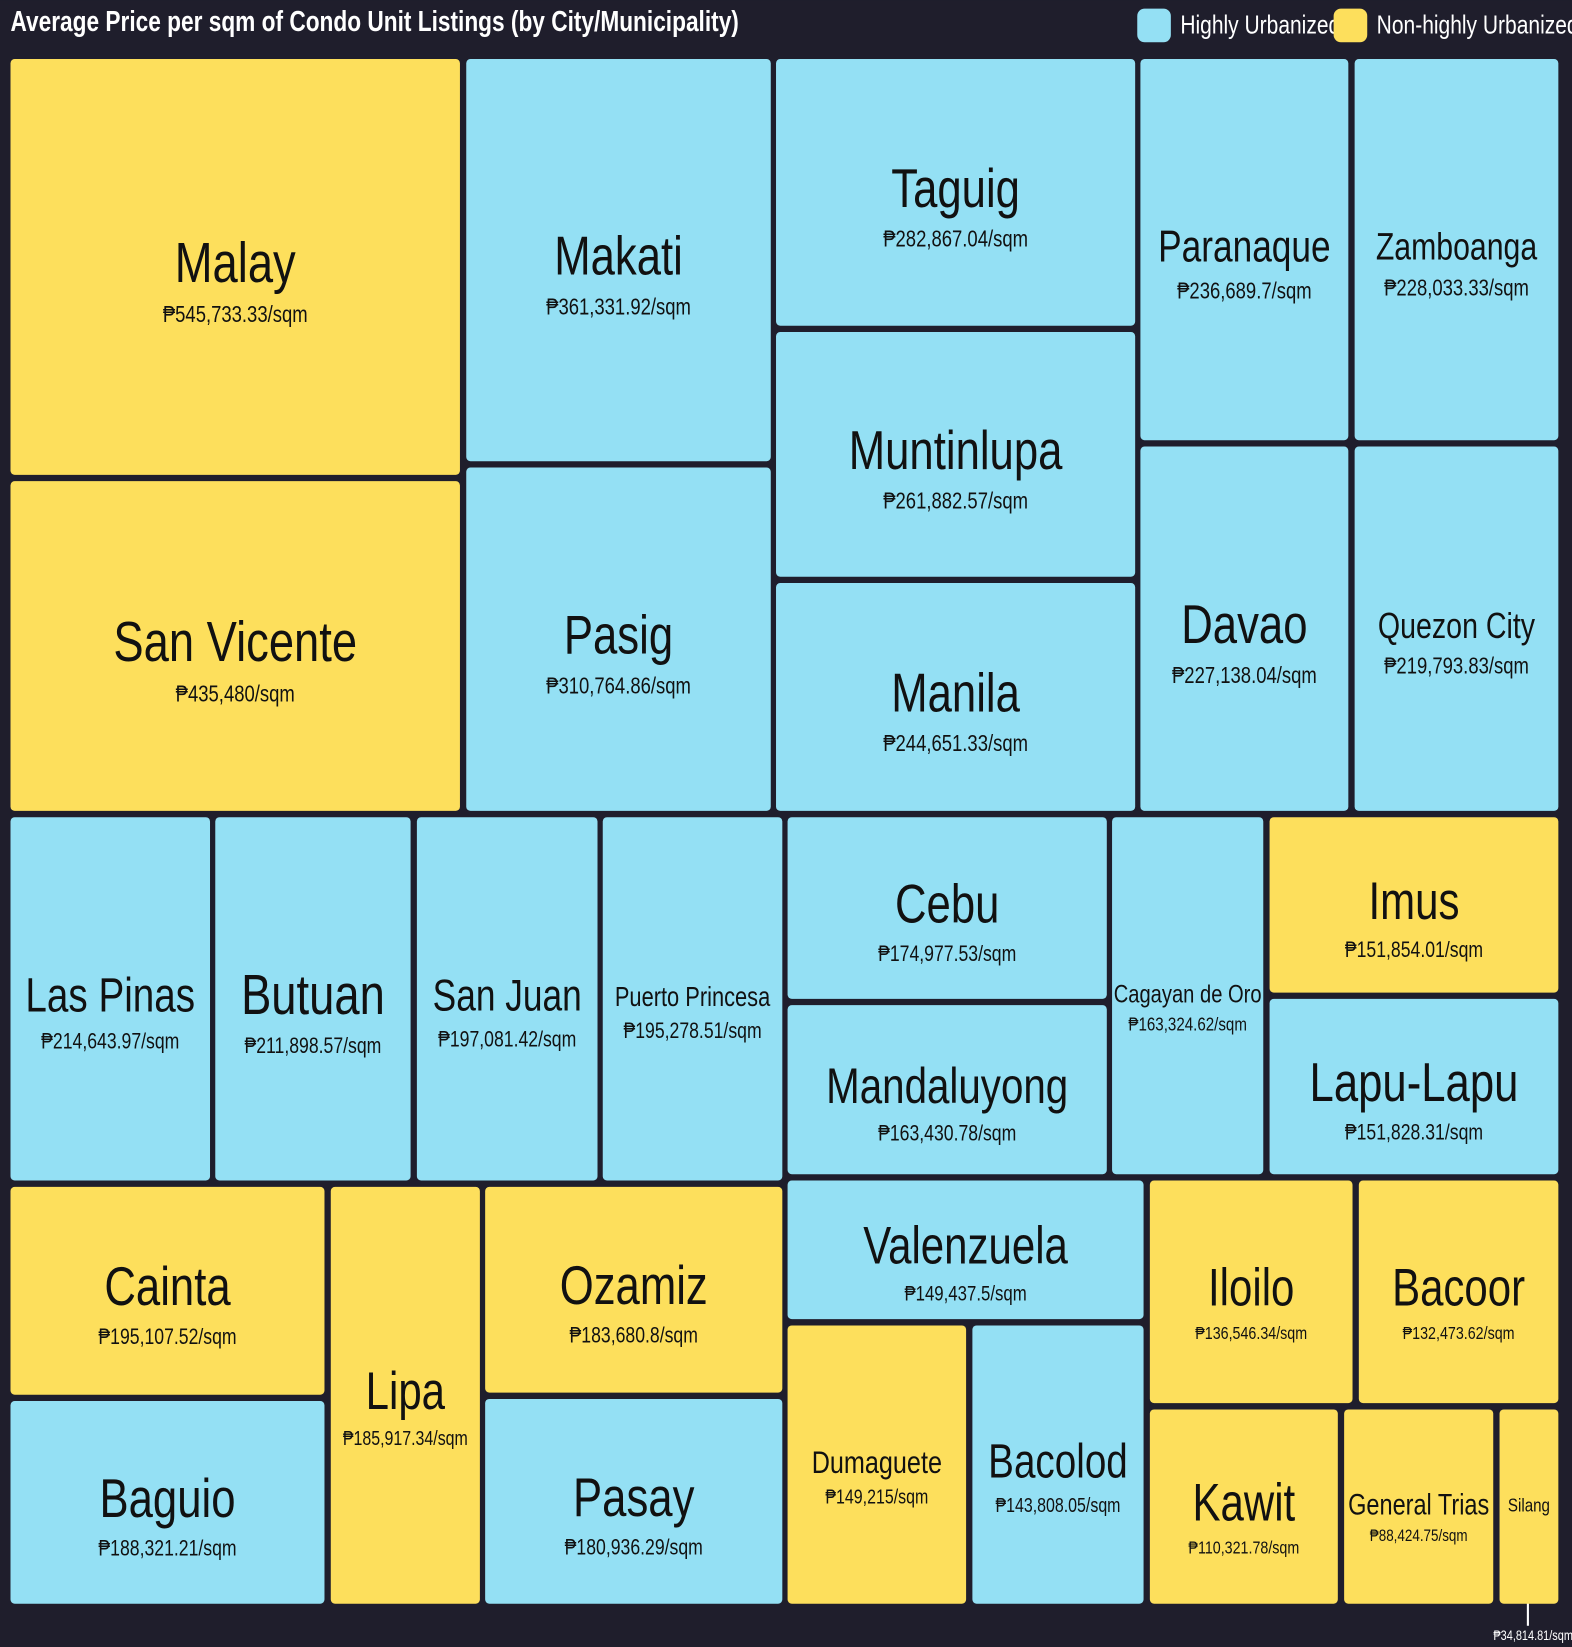  I want to click on tile-label: Las Pinas, so click(110, 996).